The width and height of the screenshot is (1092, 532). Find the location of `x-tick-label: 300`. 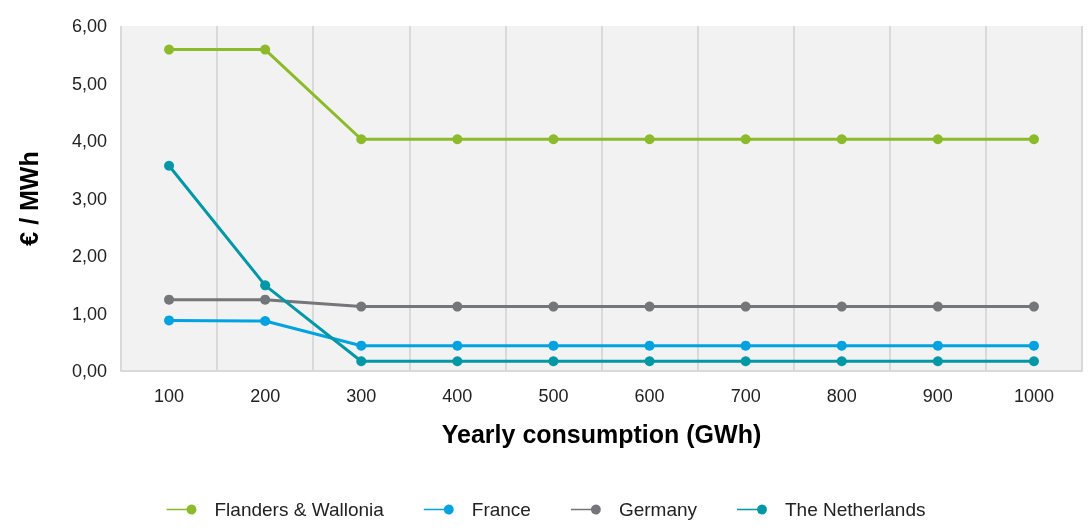

x-tick-label: 300 is located at coordinates (361, 396).